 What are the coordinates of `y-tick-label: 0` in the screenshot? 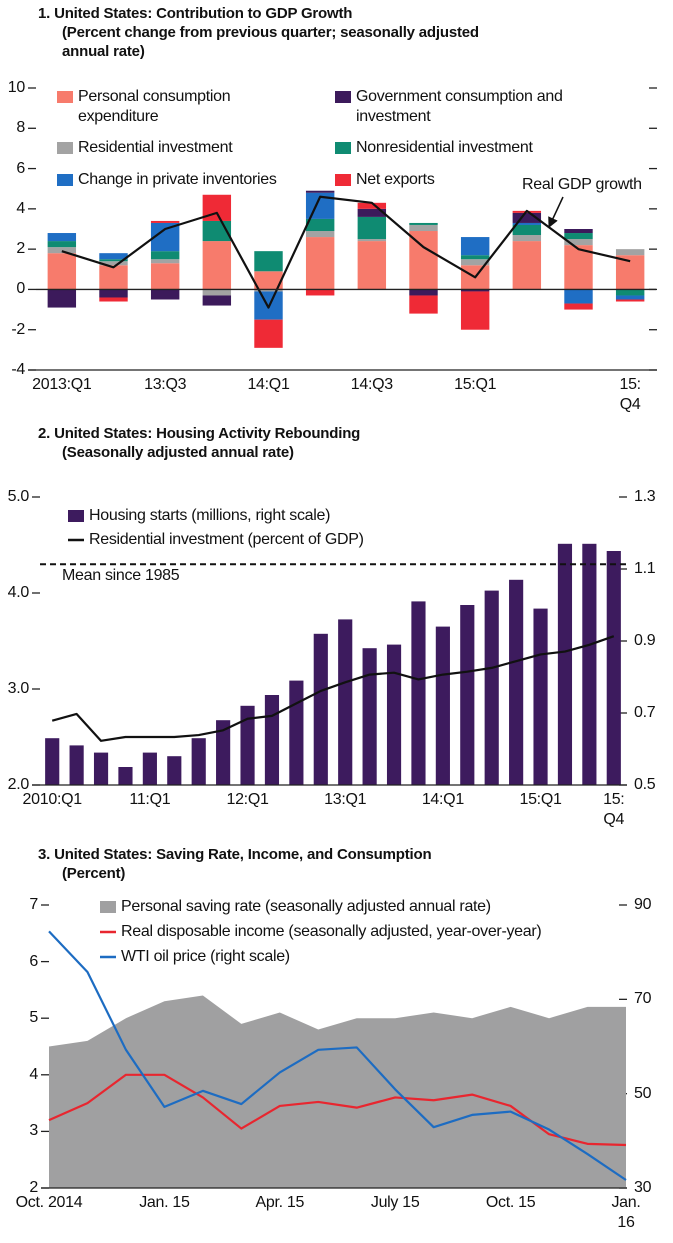 It's located at (20, 289).